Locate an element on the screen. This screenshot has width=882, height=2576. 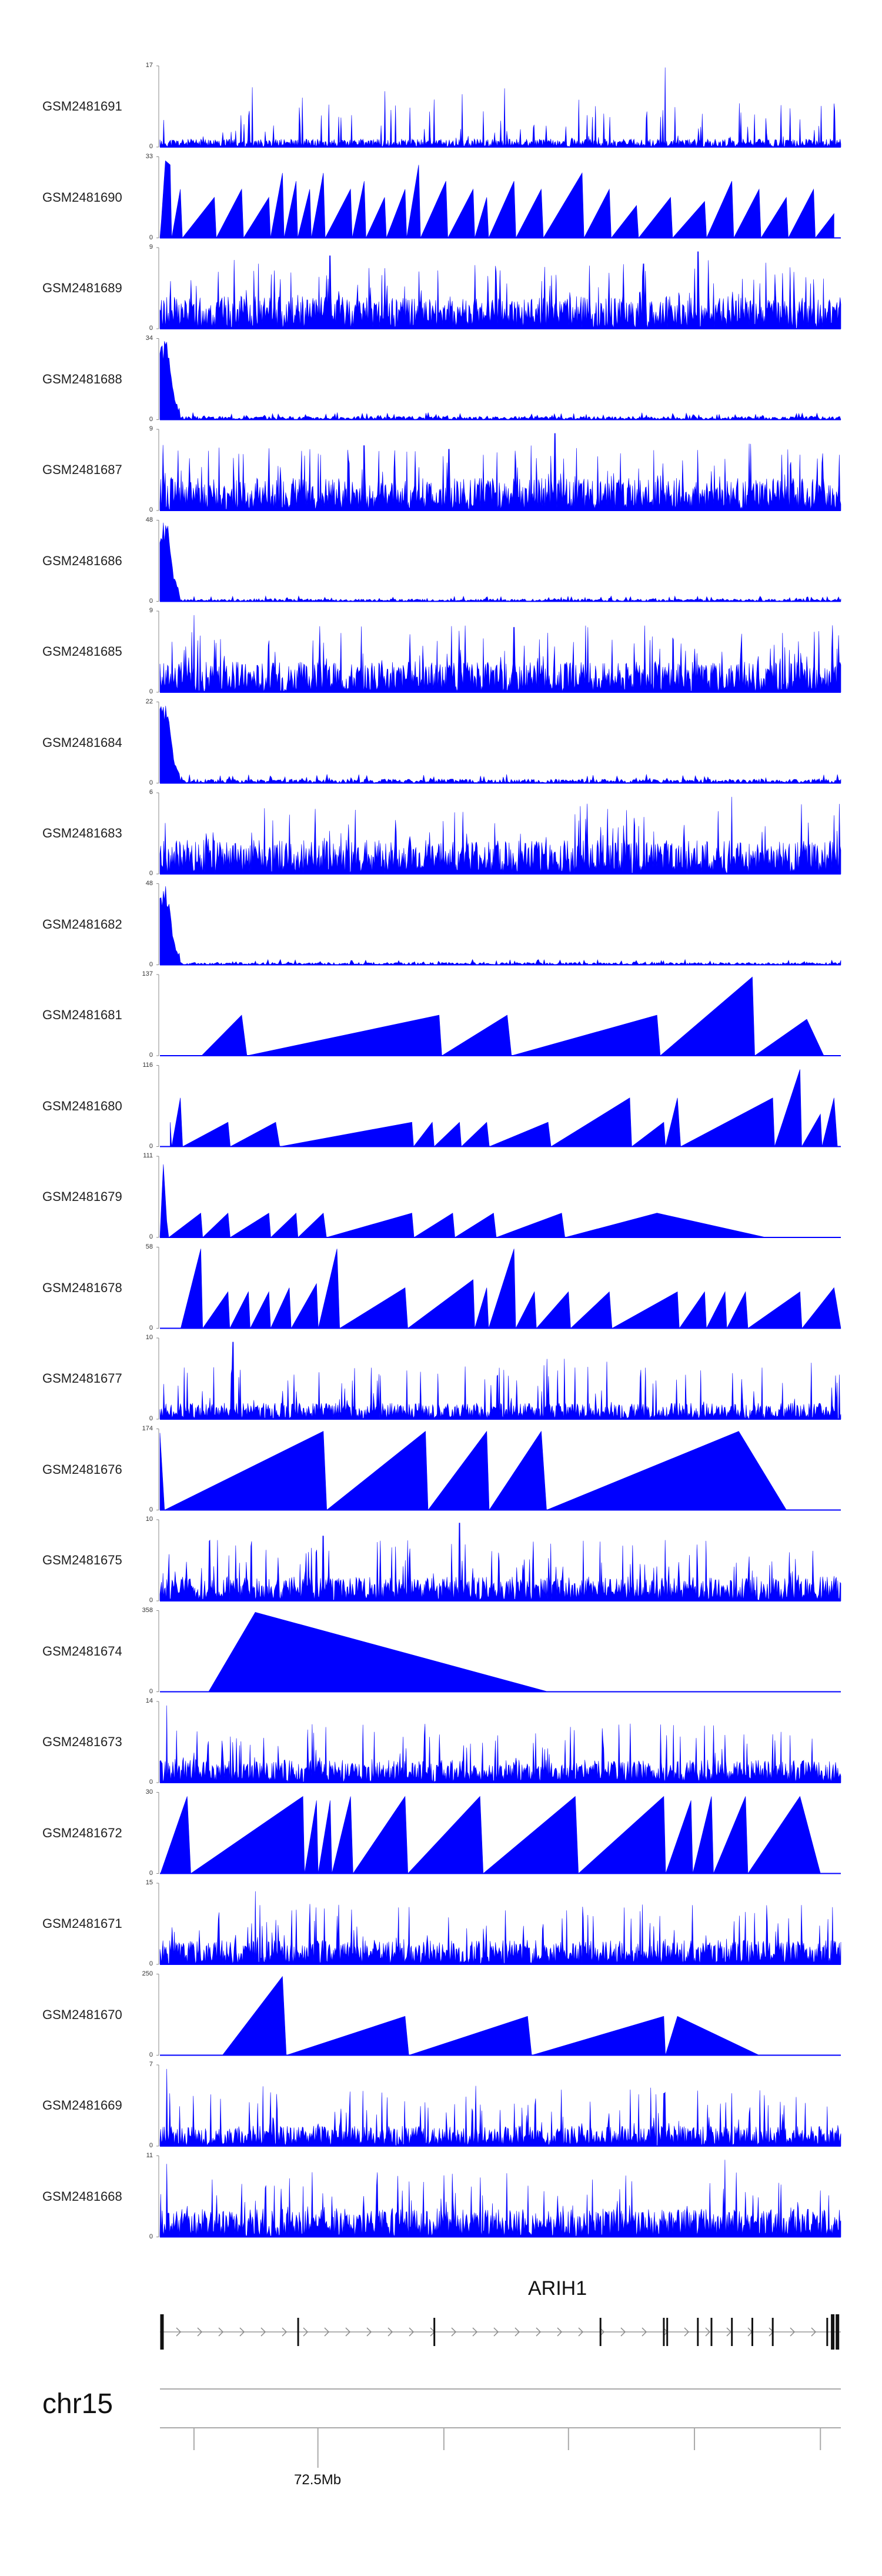
track-GSM2481672 is located at coordinates (498, 1833).